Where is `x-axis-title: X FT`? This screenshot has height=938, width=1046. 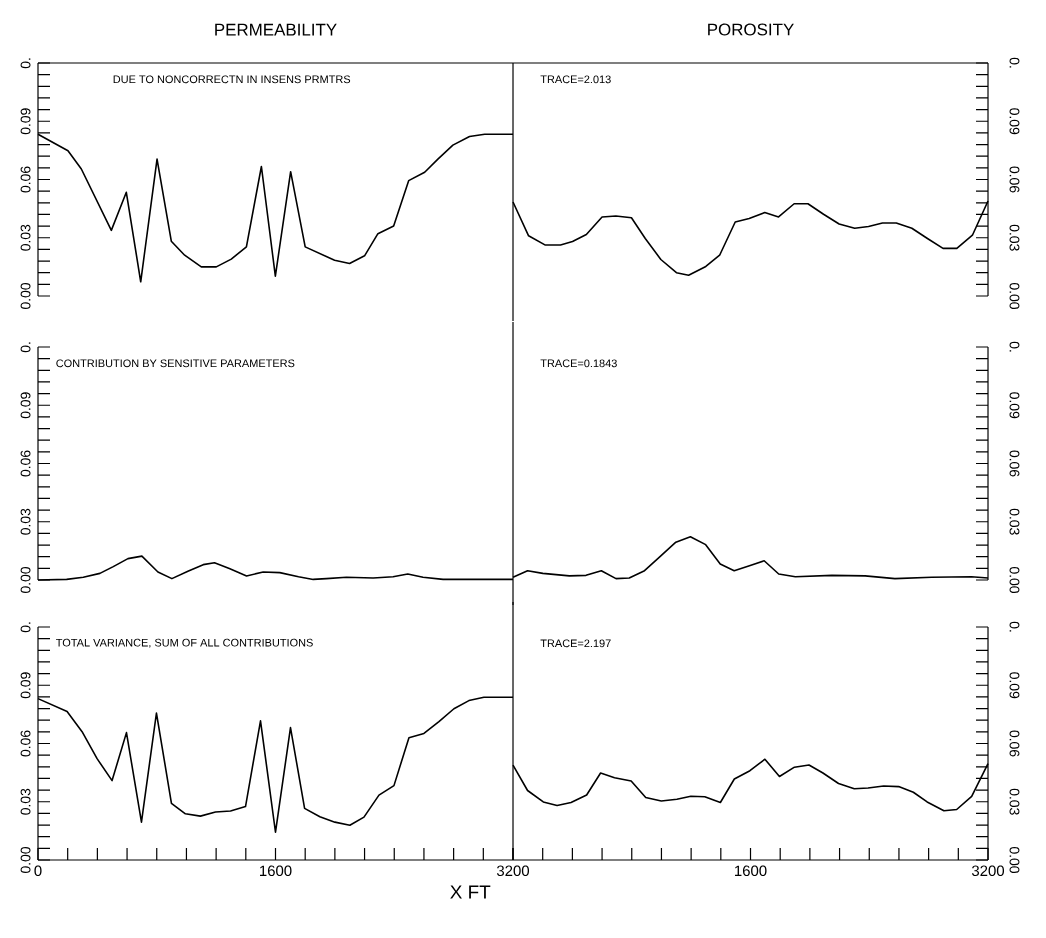 x-axis-title: X FT is located at coordinates (470, 892).